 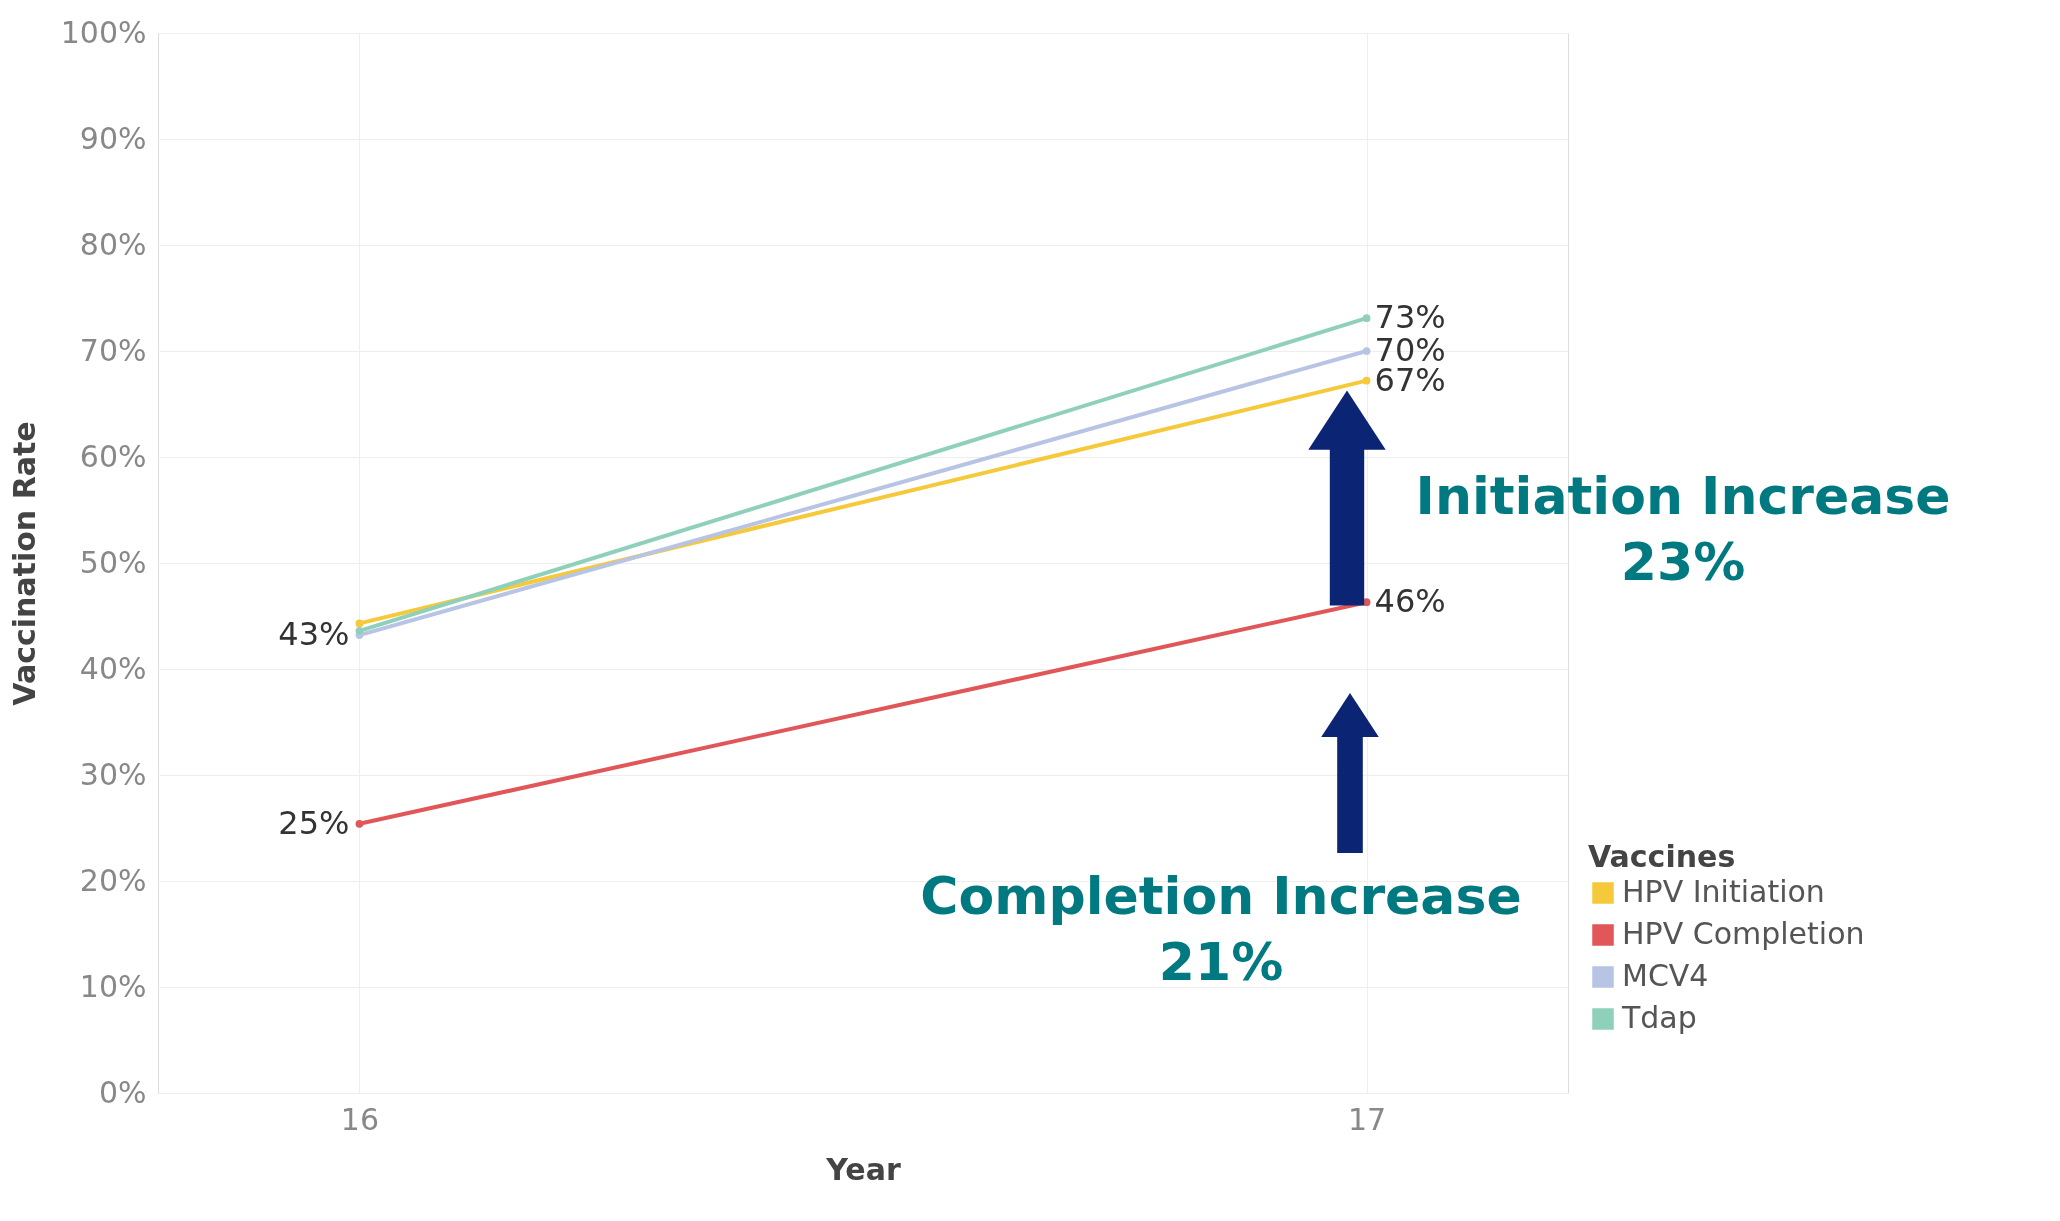 What do you see at coordinates (1723, 891) in the screenshot?
I see `legend-label: HPV Initiation` at bounding box center [1723, 891].